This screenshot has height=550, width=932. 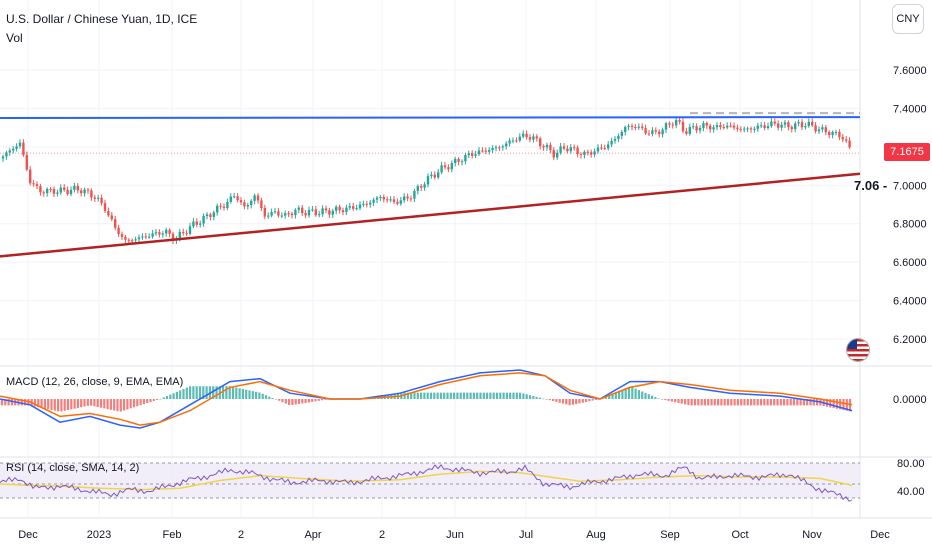 I want to click on rsi-tick-label: 40.00, so click(x=911, y=492).